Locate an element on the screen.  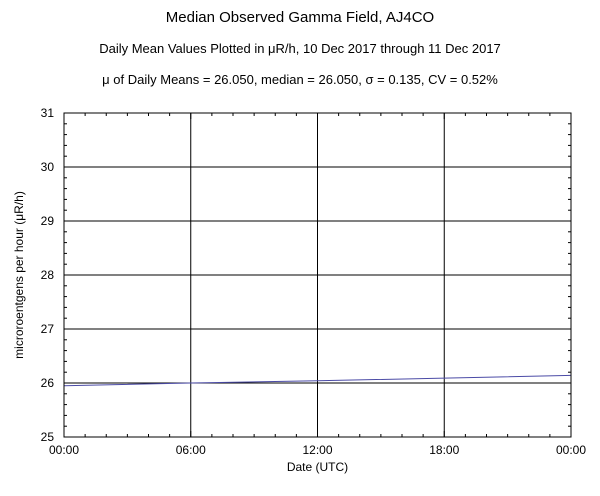
x-tick-label: 18:00 is located at coordinates (444, 450).